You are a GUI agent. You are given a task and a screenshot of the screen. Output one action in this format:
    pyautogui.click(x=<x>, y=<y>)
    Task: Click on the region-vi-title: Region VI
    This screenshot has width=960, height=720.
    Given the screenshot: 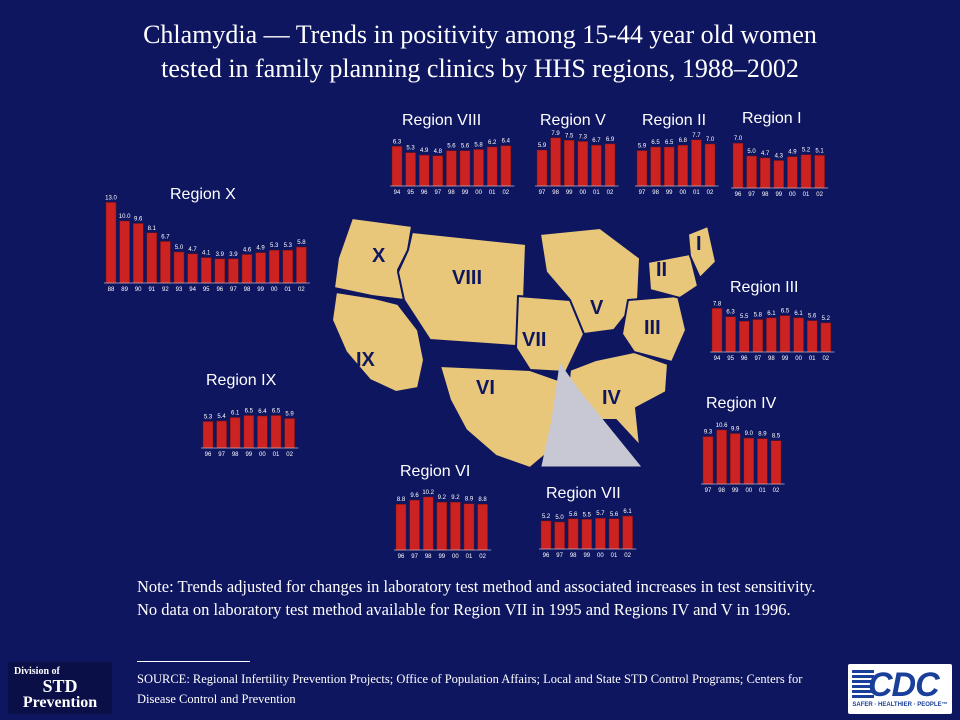 What is the action you would take?
    pyautogui.click(x=435, y=471)
    